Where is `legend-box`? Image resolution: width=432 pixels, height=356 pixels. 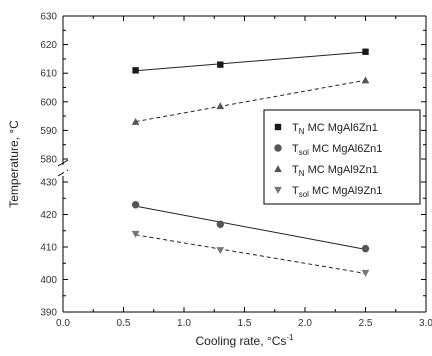
legend-box is located at coordinates (342, 157).